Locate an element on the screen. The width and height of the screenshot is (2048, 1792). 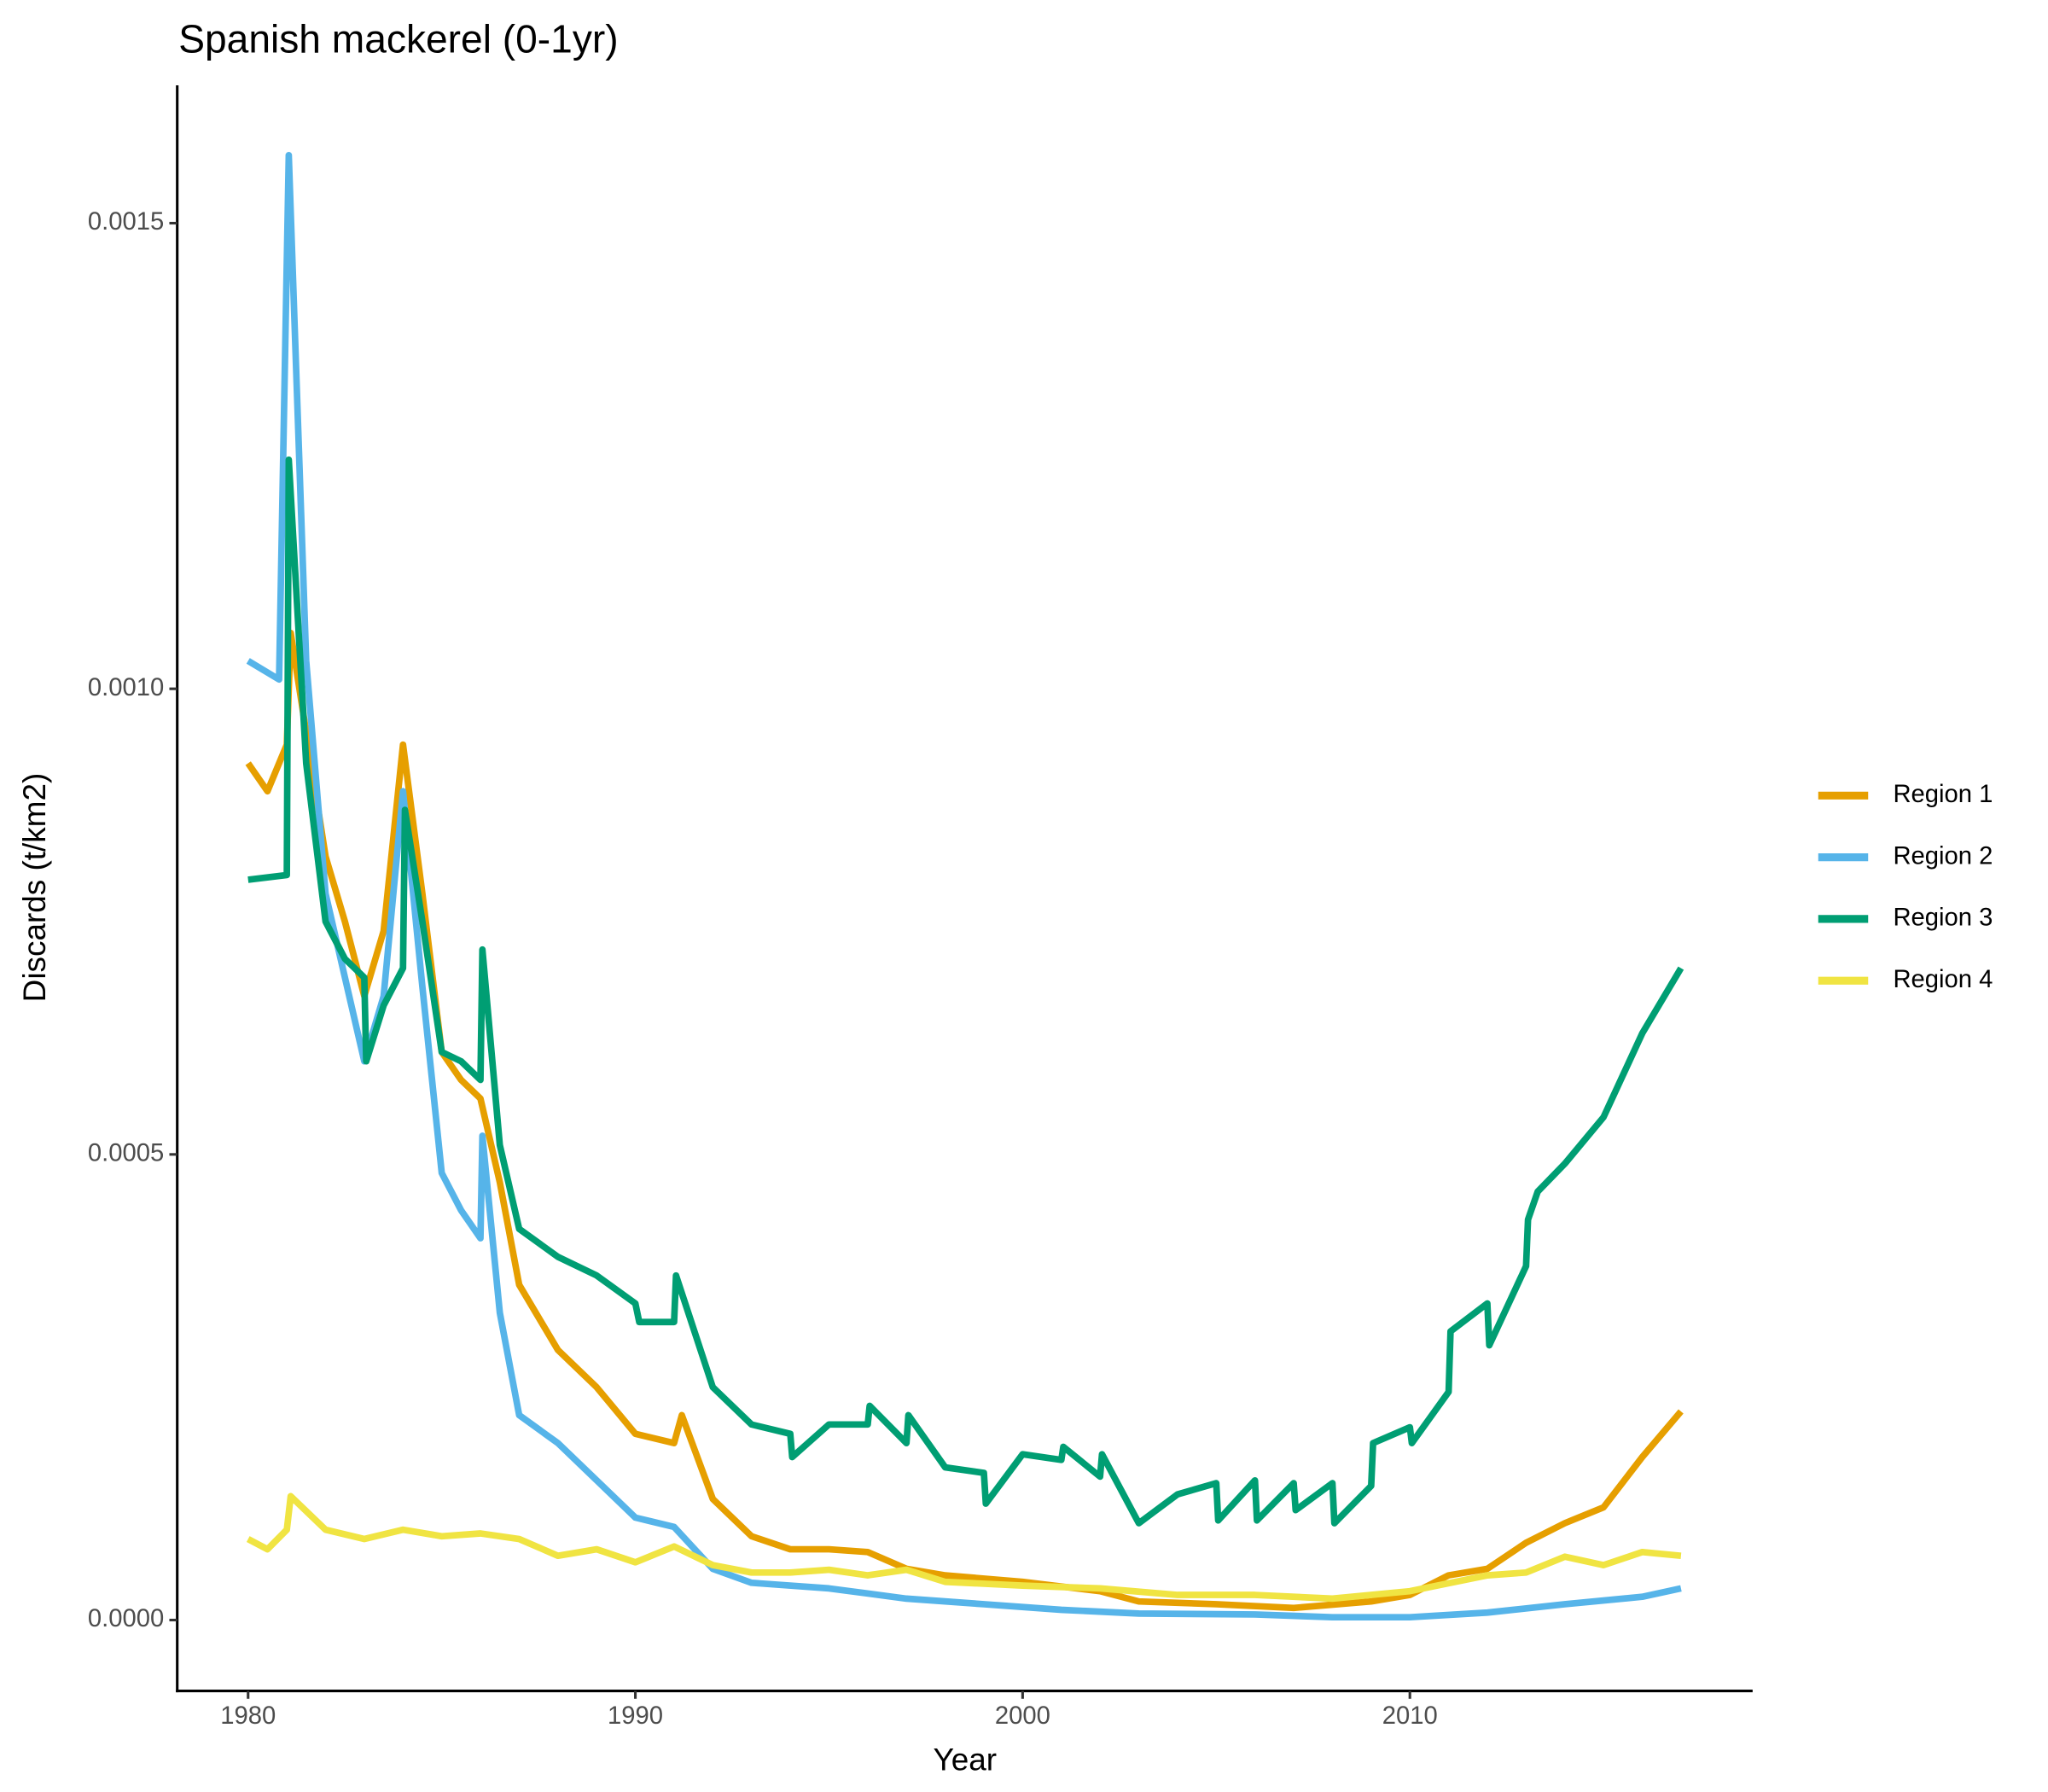
y-tick-label: 0.0010 is located at coordinates (126, 687).